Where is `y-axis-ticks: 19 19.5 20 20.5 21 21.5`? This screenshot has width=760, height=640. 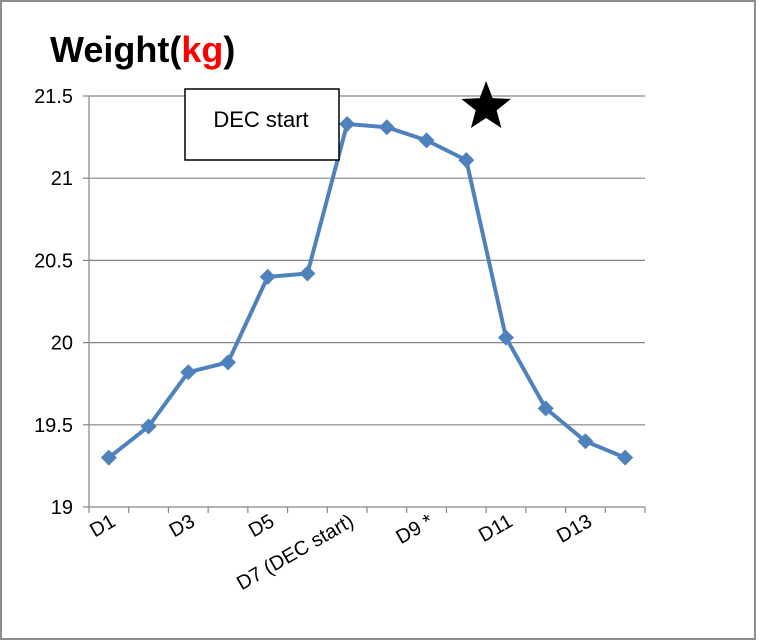
y-axis-ticks: 19 19.5 20 20.5 21 21.5 is located at coordinates (61, 302).